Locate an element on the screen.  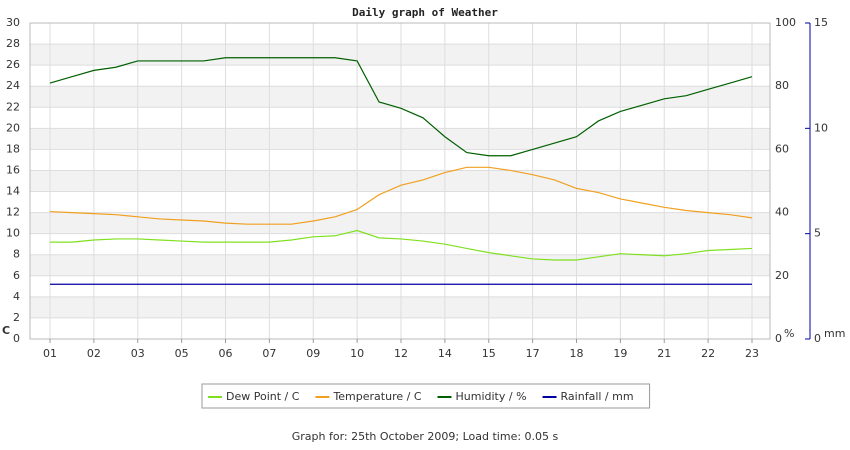
y-tick-label: 4 is located at coordinates (16, 296).